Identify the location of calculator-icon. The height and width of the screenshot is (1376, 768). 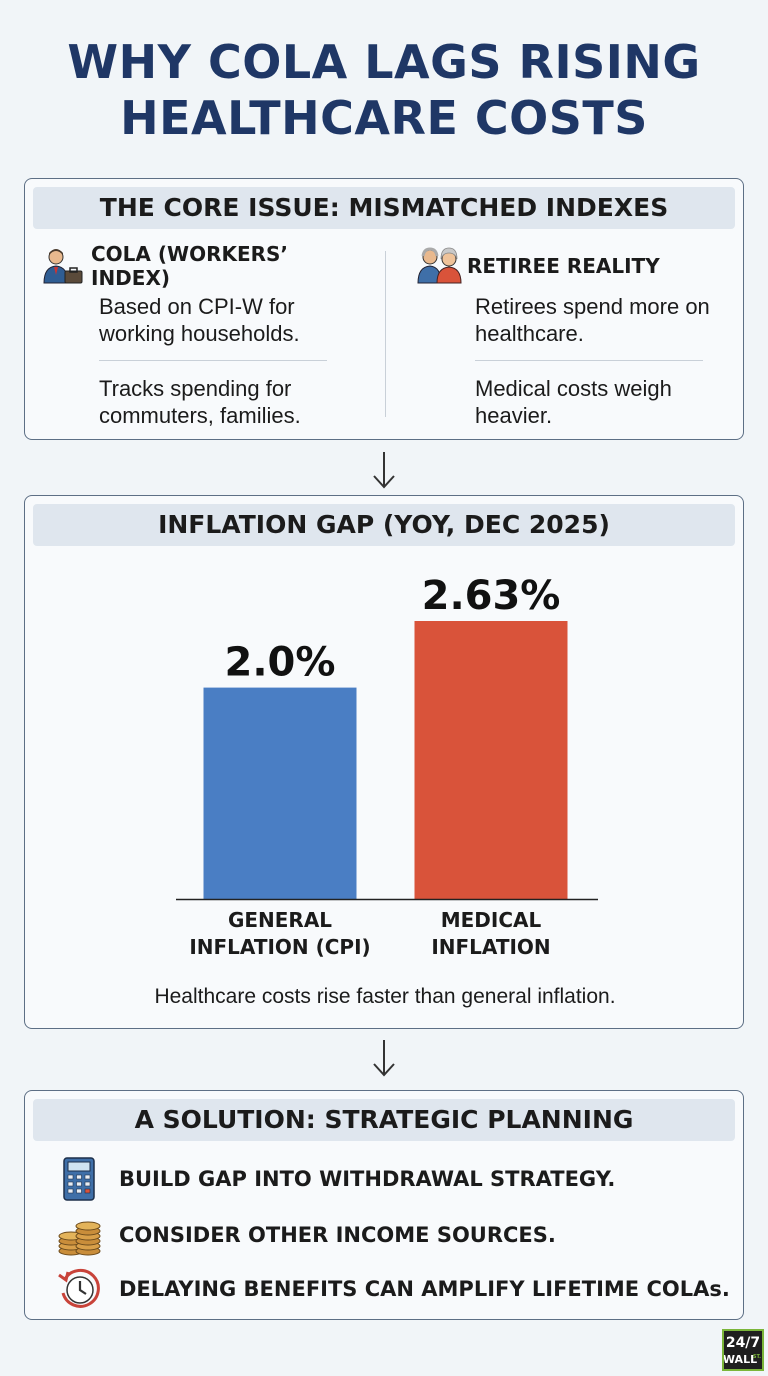
(79, 1179).